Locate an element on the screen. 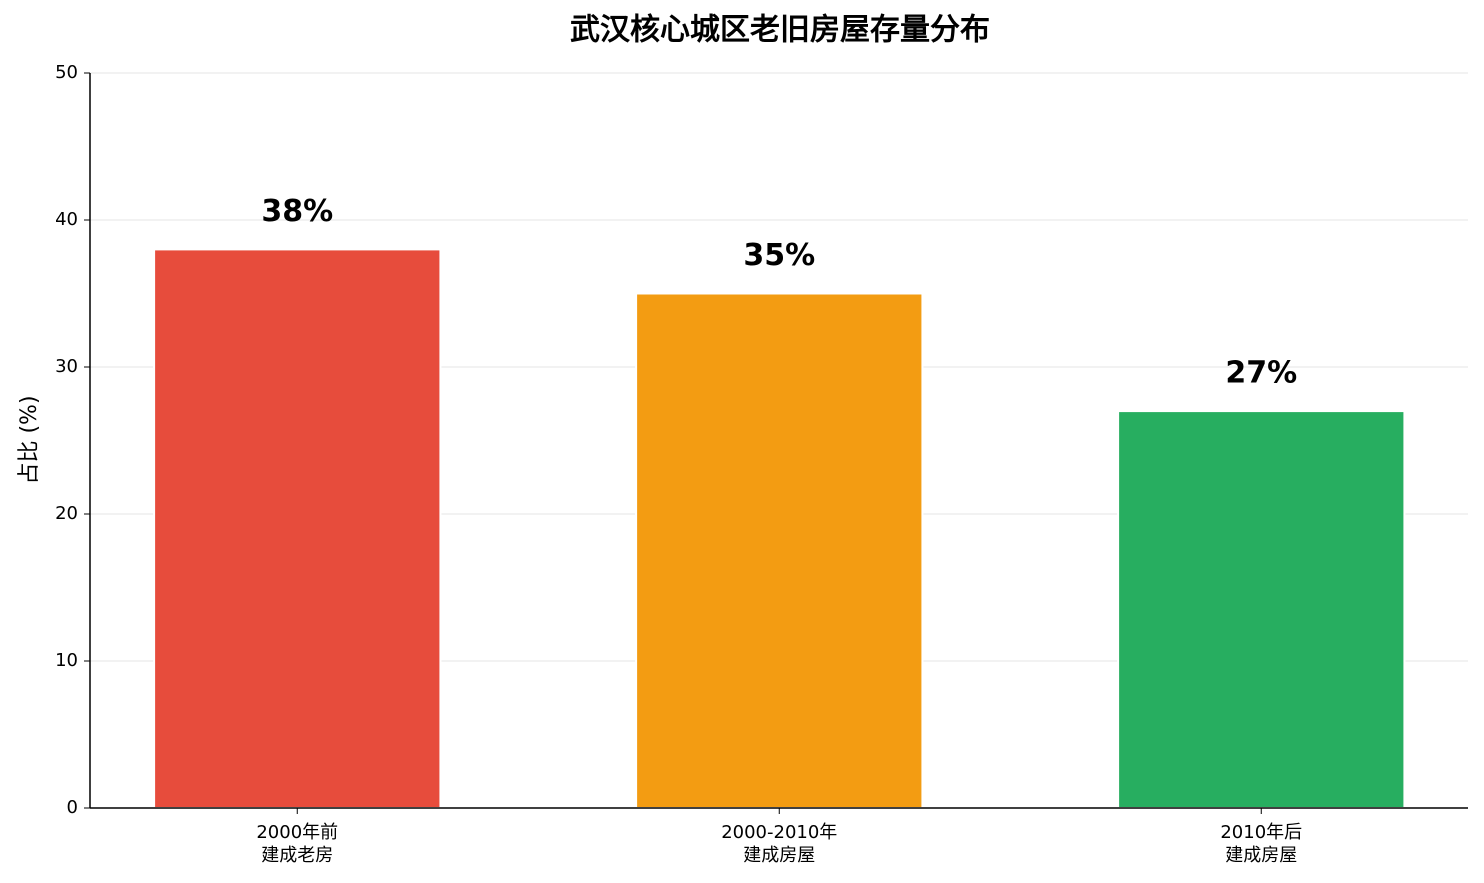  value-label: 27% is located at coordinates (1261, 373).